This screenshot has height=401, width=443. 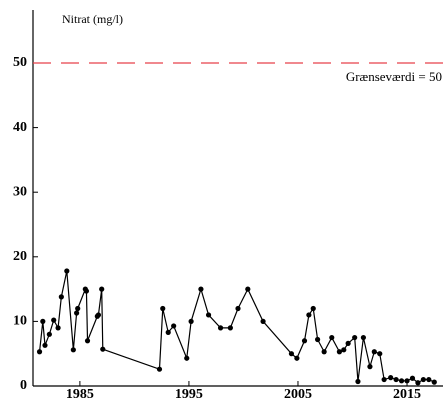 What do you see at coordinates (80, 394) in the screenshot?
I see `x-tick-label: 1985` at bounding box center [80, 394].